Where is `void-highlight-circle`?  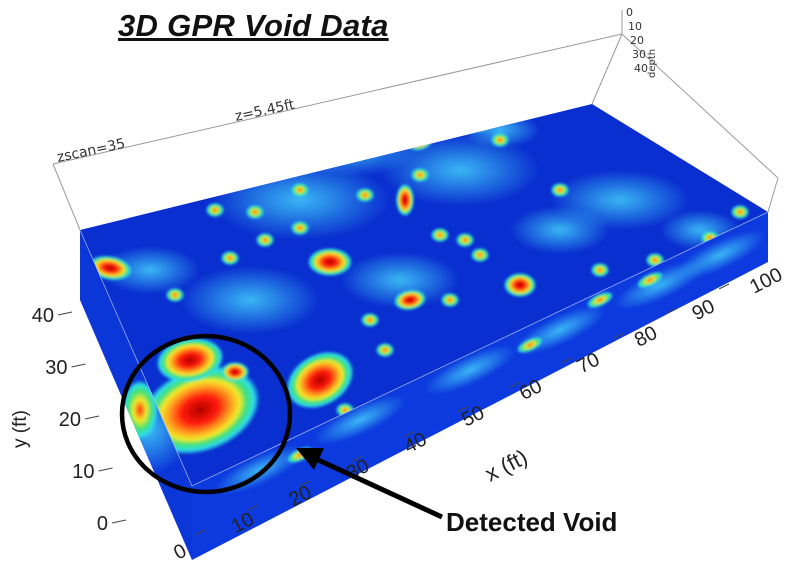
void-highlight-circle is located at coordinates (206, 414).